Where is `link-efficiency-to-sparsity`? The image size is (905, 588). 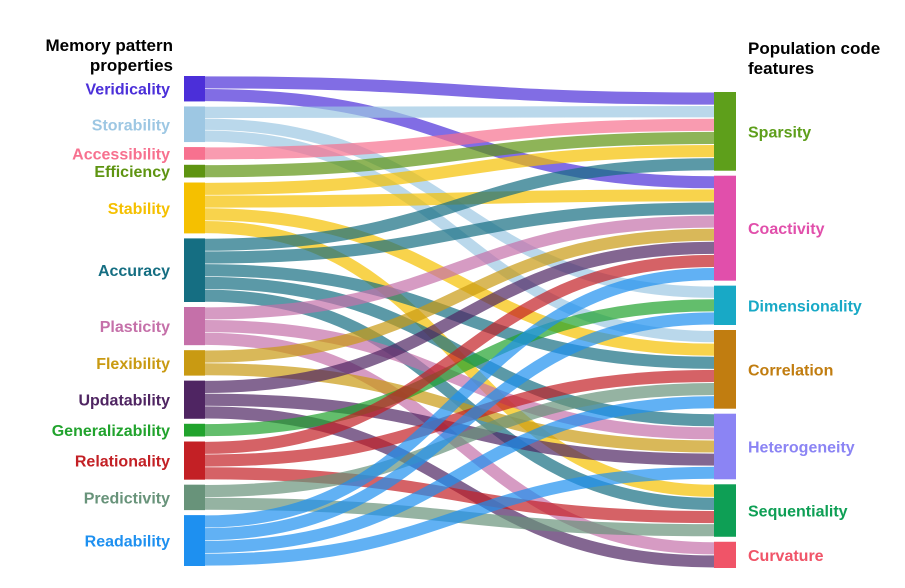 link-efficiency-to-sparsity is located at coordinates (459, 154).